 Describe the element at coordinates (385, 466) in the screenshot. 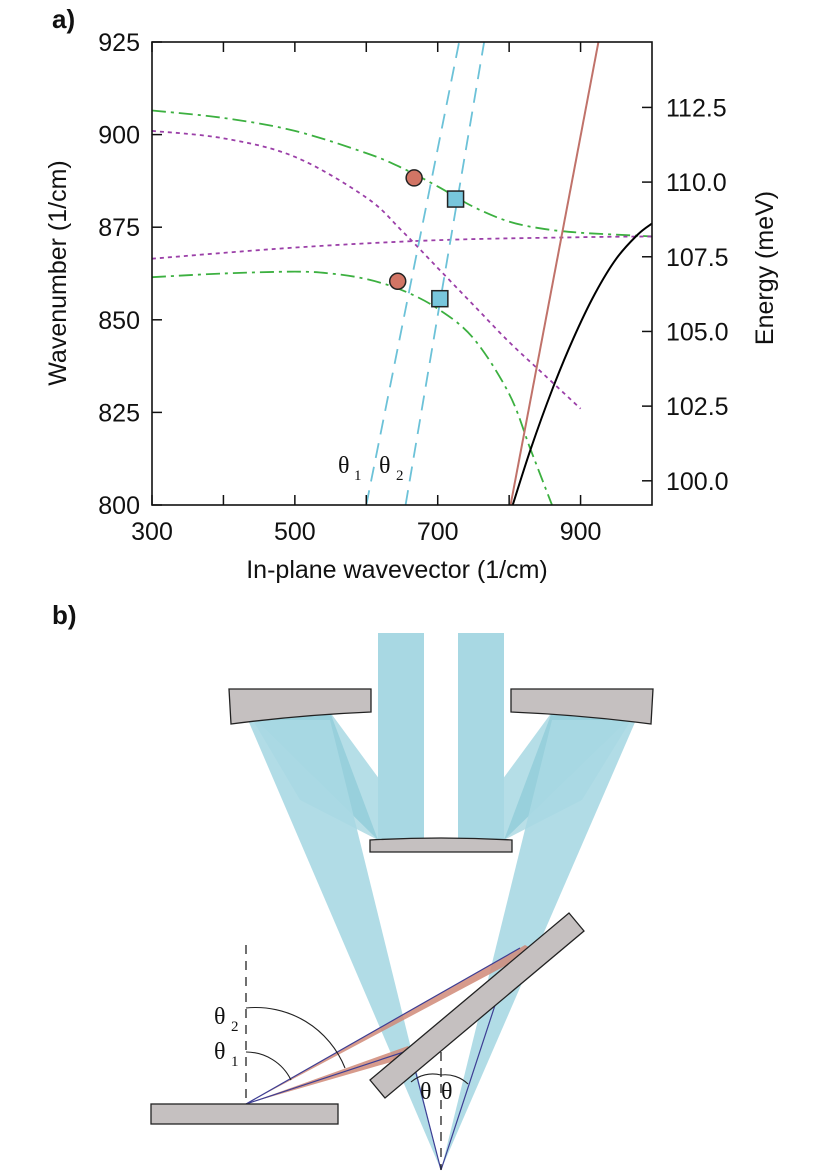

I see `theta2-symbol: θ` at that location.